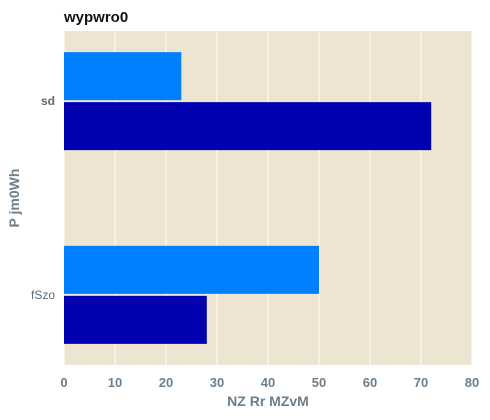  What do you see at coordinates (48, 101) in the screenshot?
I see `y-category-label: sd` at bounding box center [48, 101].